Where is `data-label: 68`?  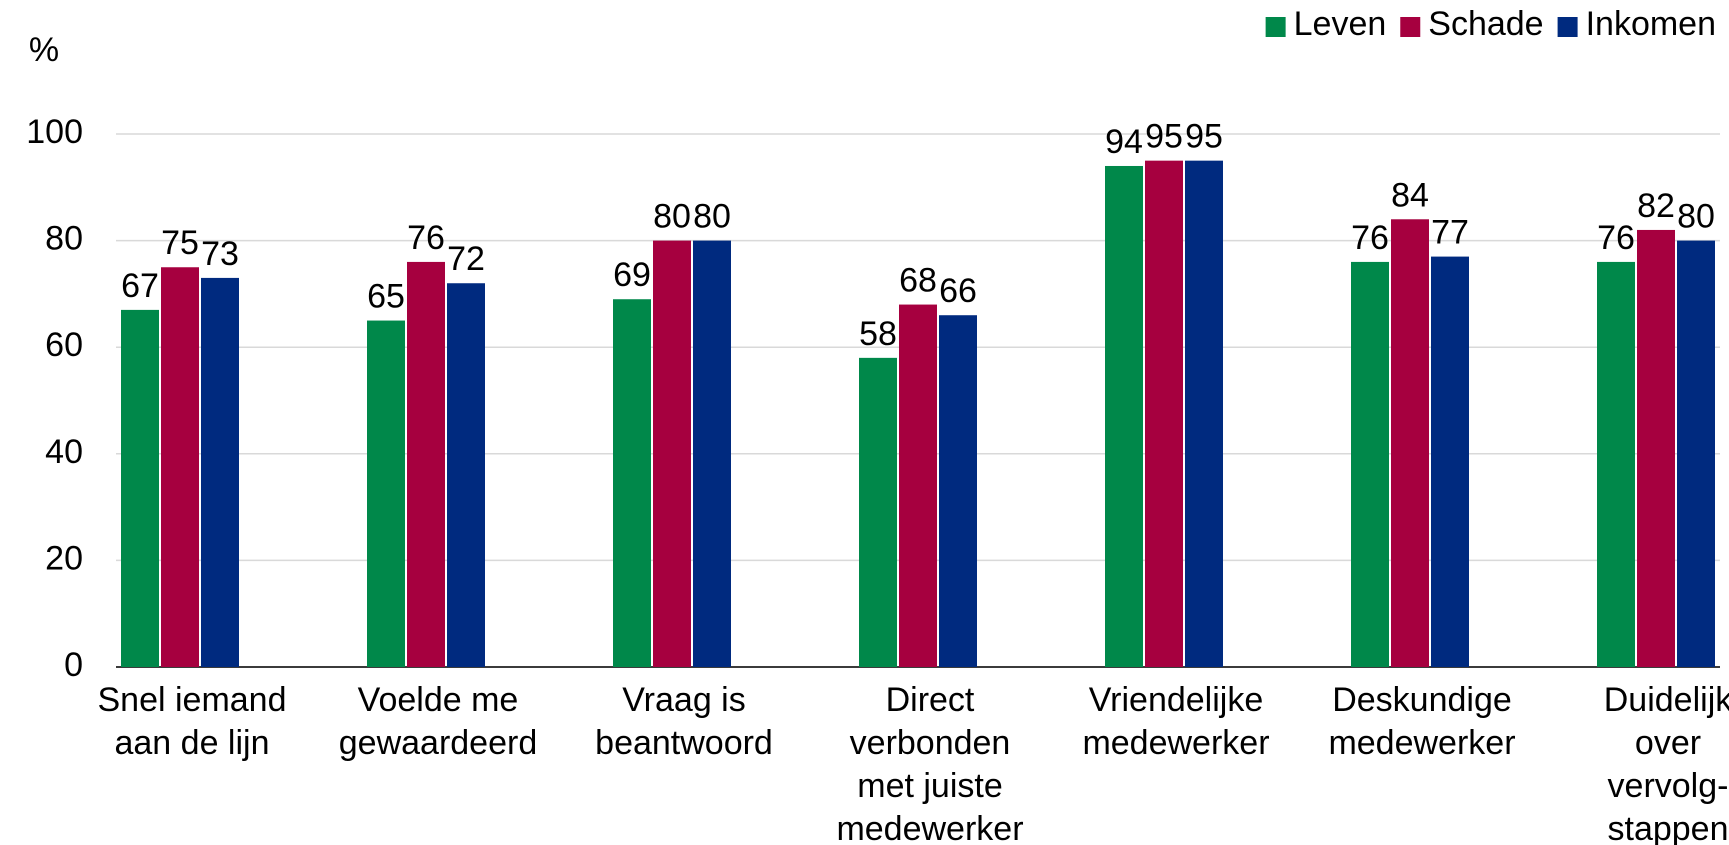
data-label: 68 is located at coordinates (918, 281).